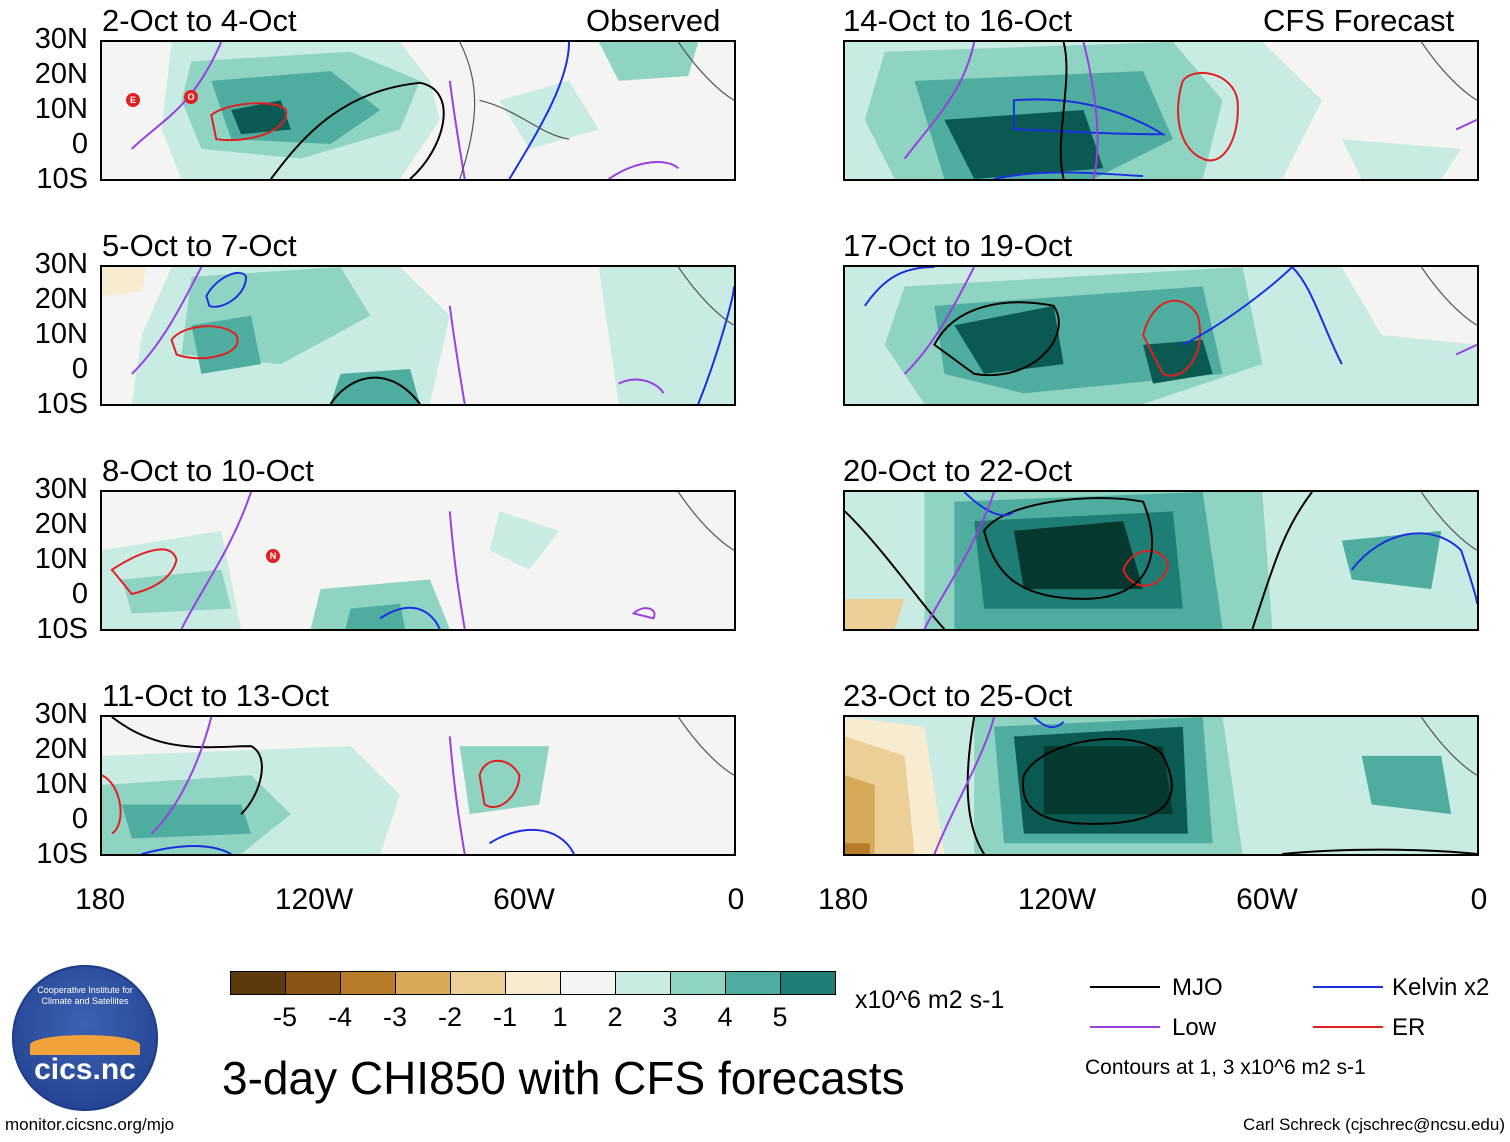 The image size is (1510, 1142). Describe the element at coordinates (615, 1017) in the screenshot. I see `colorbar-tick-label: 2` at that location.